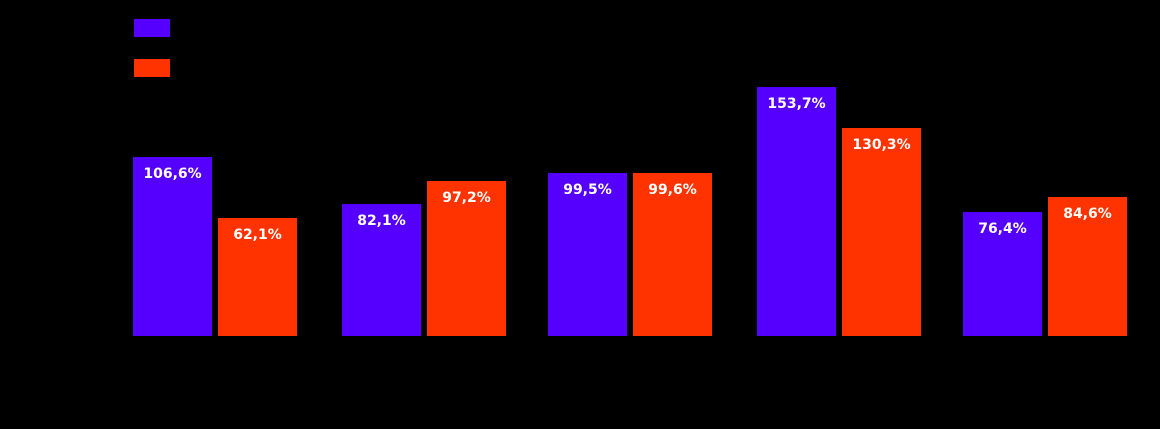 This screenshot has width=1160, height=429. What do you see at coordinates (172, 246) in the screenshot?
I see `bar-series-a-1: 106,6%` at bounding box center [172, 246].